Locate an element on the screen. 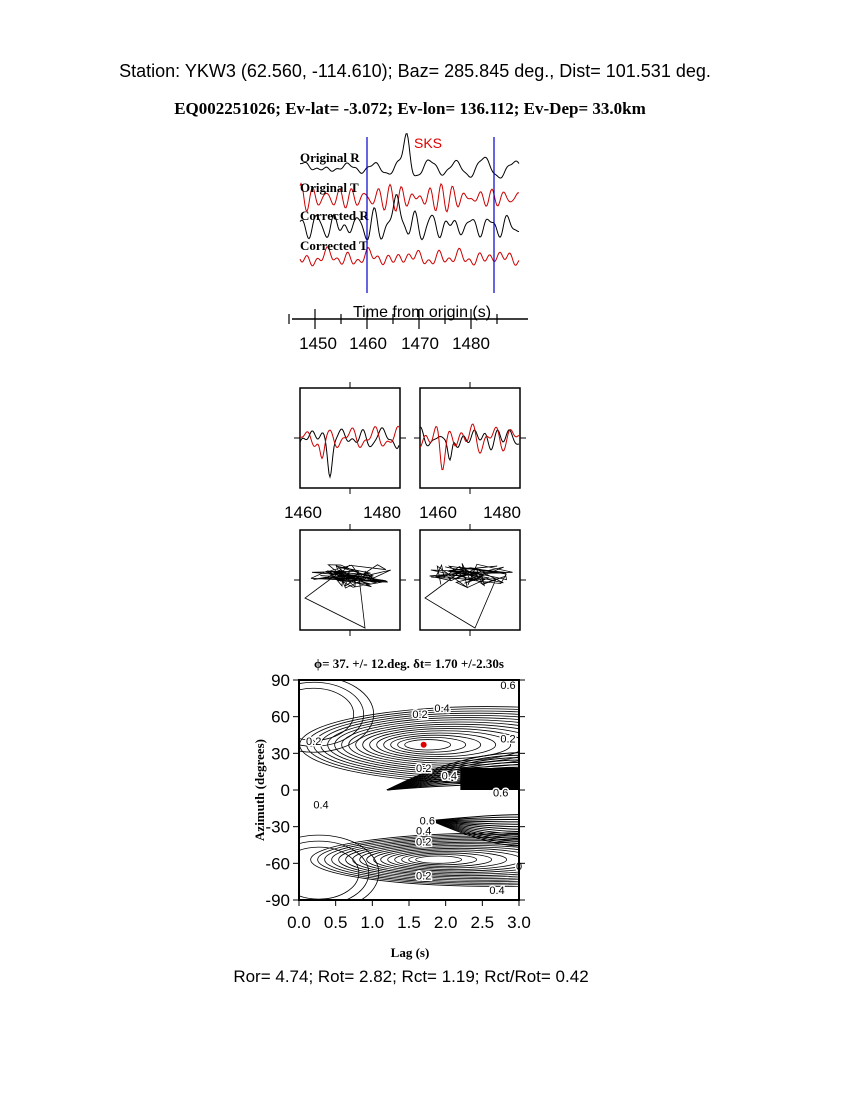 Image resolution: width=850 pixels, height=1100 pixels. phase-label: SKS is located at coordinates (428, 143).